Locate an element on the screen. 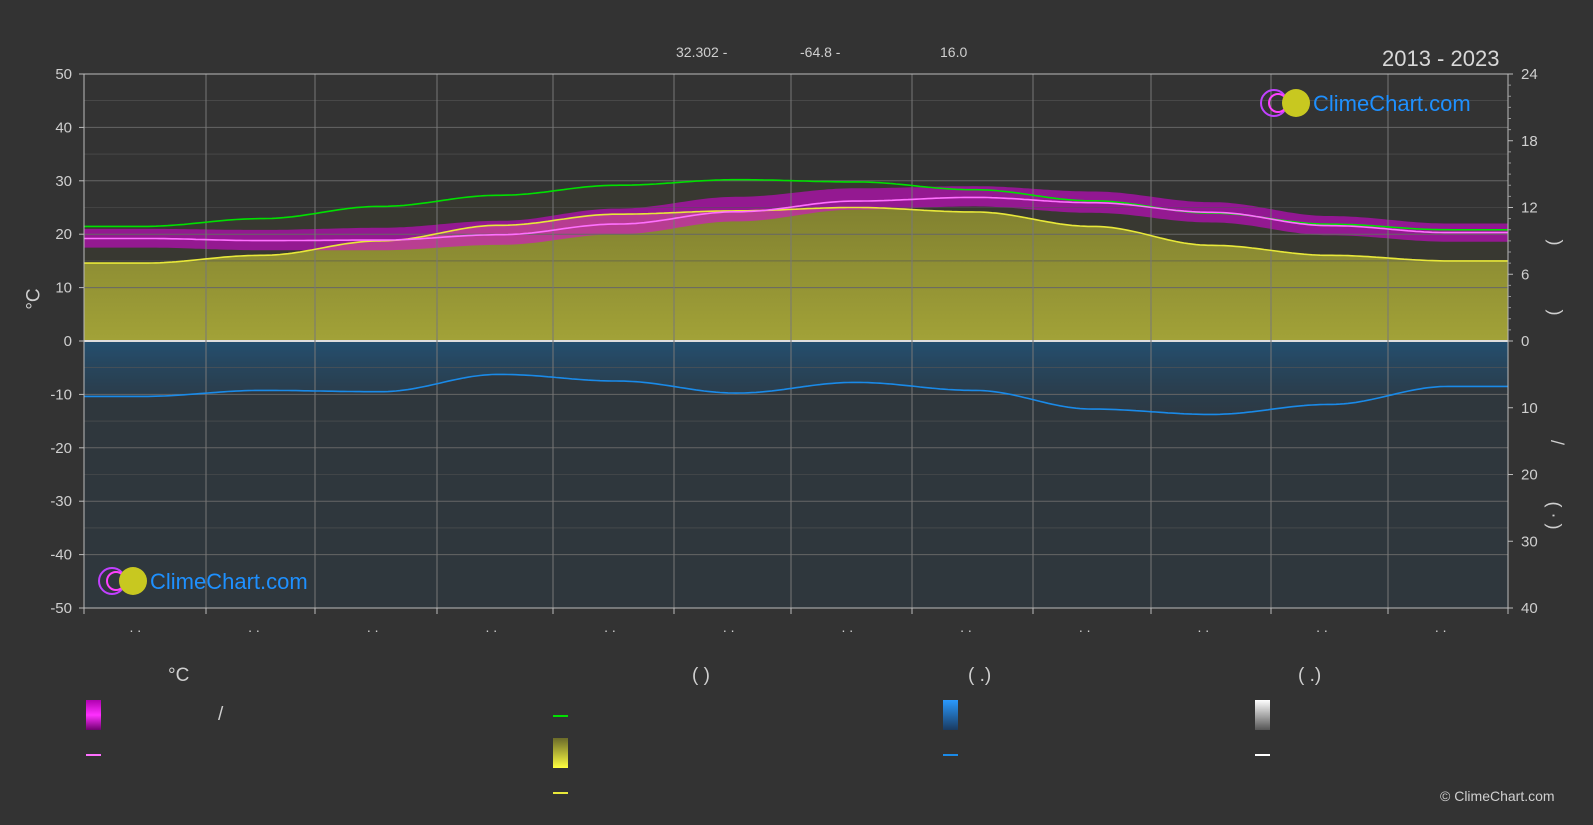 This screenshot has height=825, width=1593. copyright: © ClimeChart.com is located at coordinates (1497, 796).